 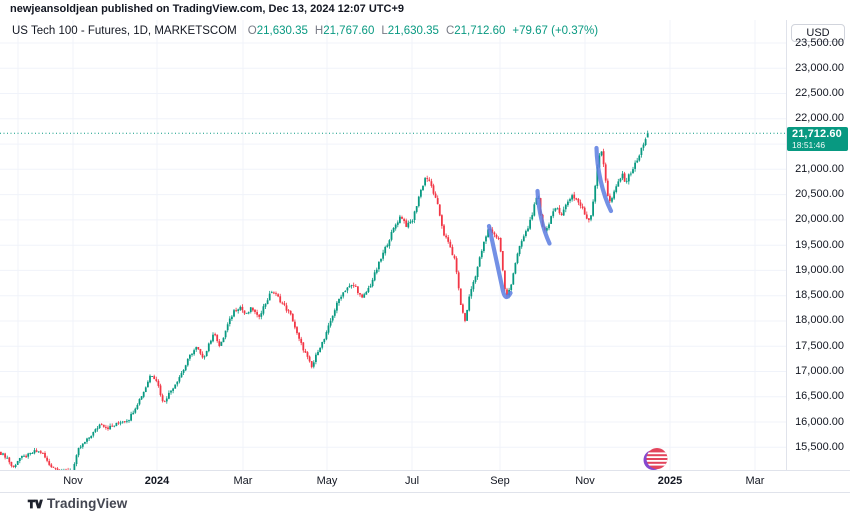 What do you see at coordinates (327, 481) in the screenshot?
I see `time-axis-label: May` at bounding box center [327, 481].